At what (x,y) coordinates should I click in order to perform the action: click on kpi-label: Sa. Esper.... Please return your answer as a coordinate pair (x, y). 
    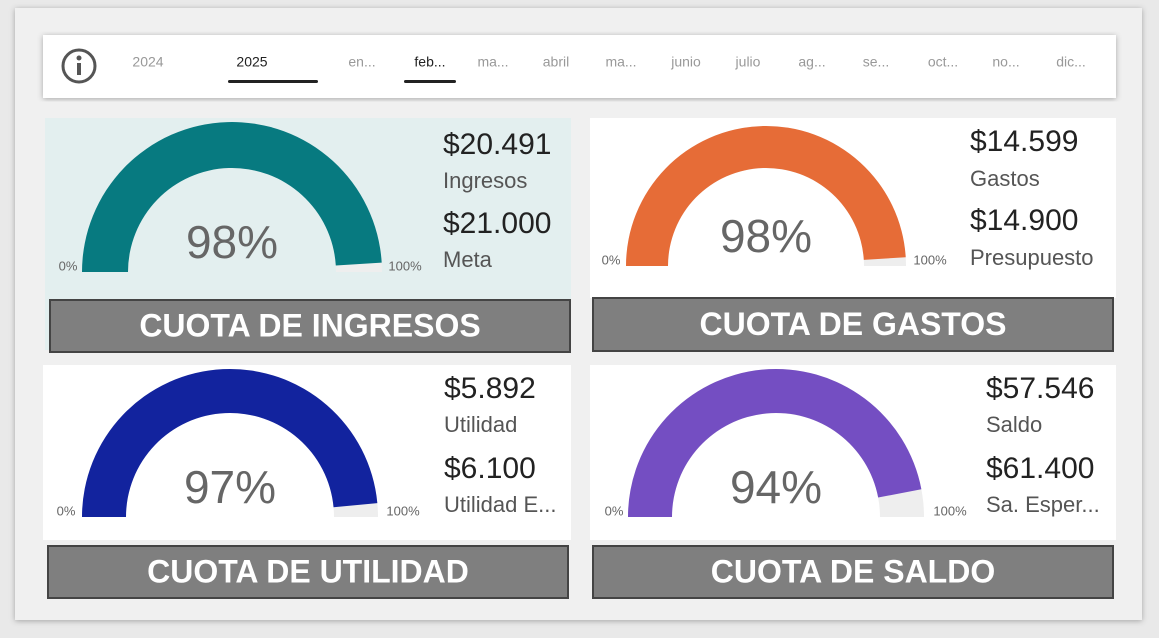
    Looking at the image, I should click on (1043, 504).